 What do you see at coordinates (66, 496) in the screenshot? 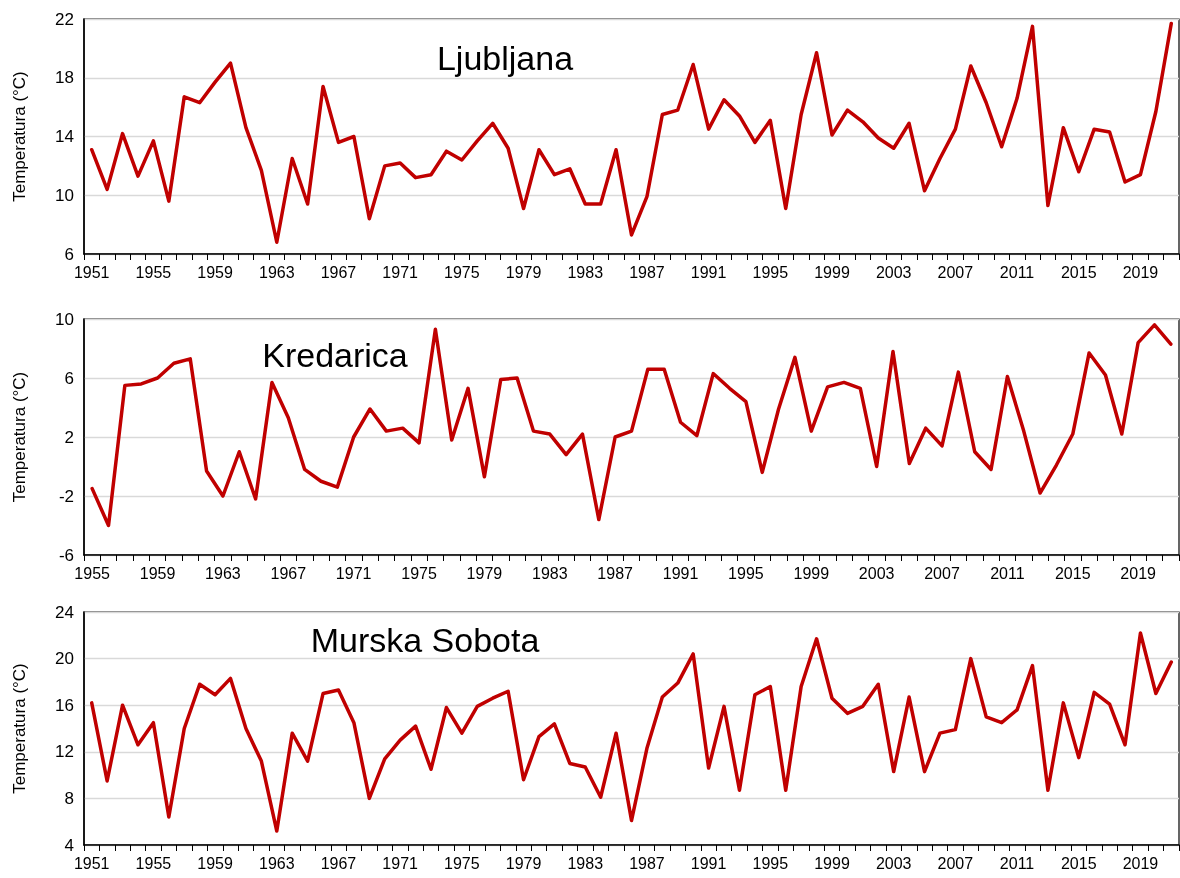
I see `y-tick-label: -2` at bounding box center [66, 496].